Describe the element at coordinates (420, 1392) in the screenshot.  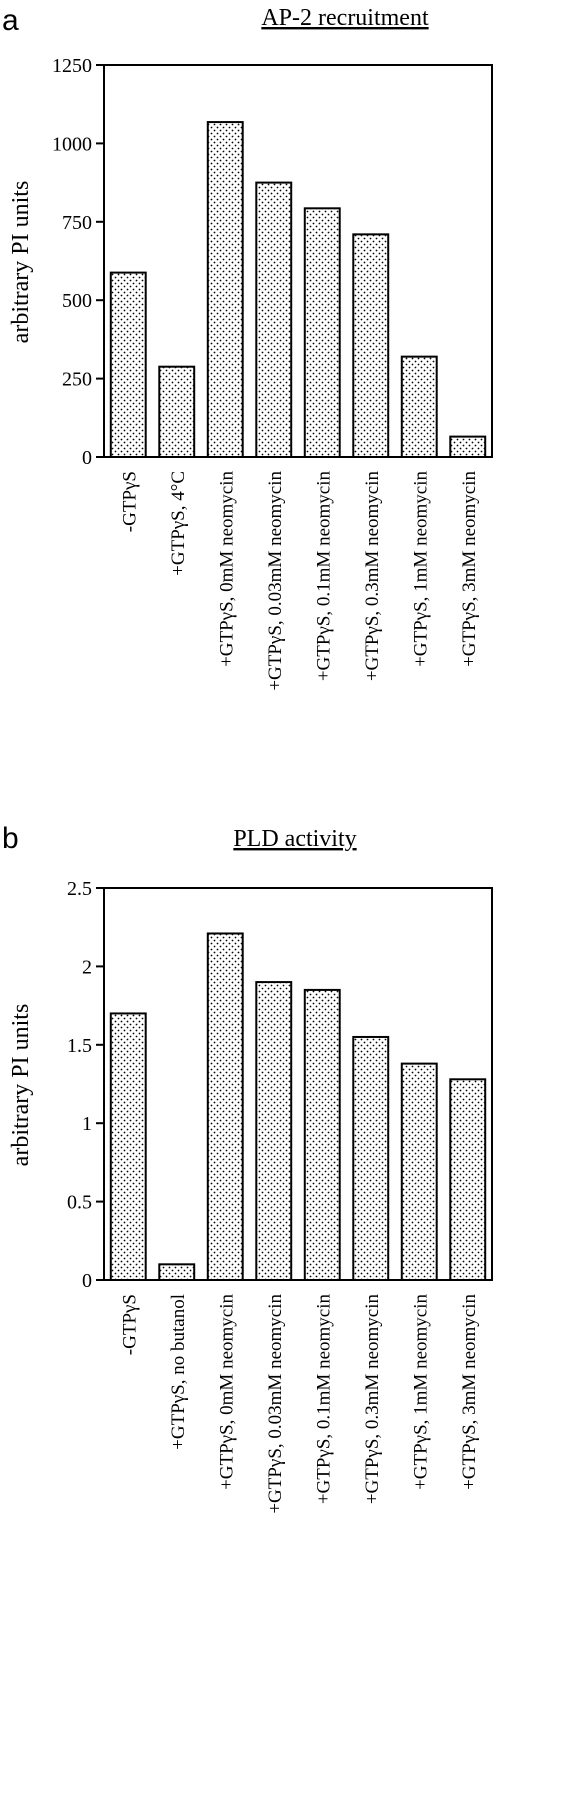
I see `panel-b-category-label: +GTPγS, 1mM neomycin` at that location.